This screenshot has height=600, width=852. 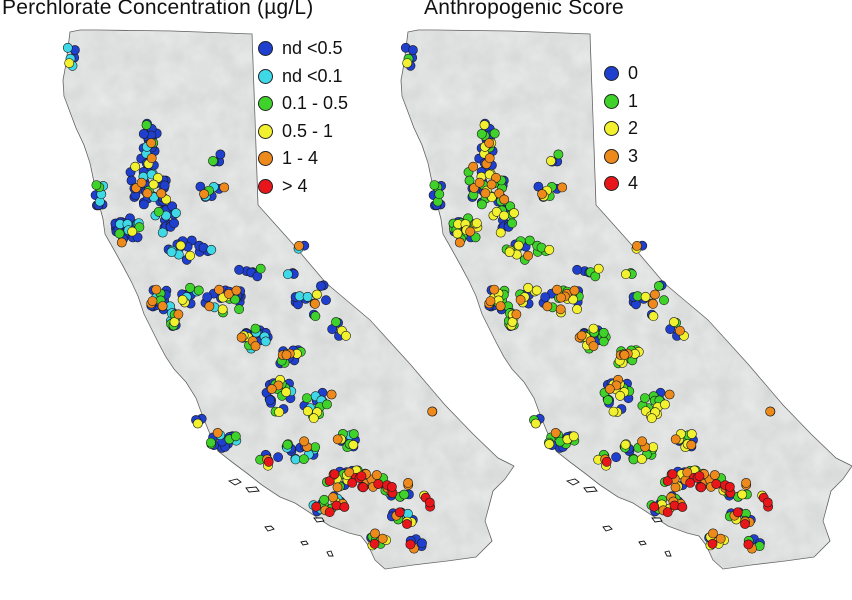 I want to click on legend-item: 0.5 - 1, so click(x=303, y=132).